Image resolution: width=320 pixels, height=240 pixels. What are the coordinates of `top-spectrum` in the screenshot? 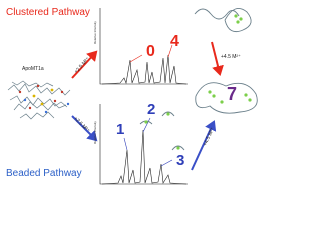 It's located at (143, 46).